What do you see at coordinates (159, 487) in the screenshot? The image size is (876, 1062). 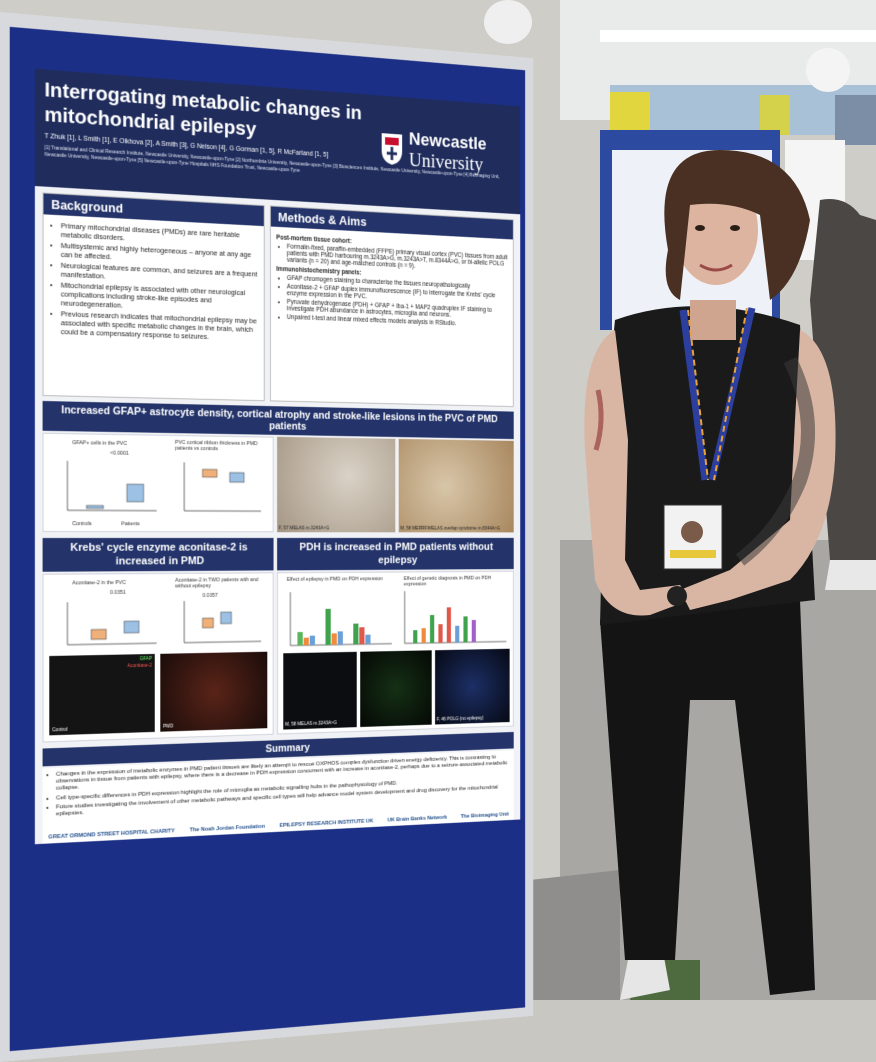 I see `box-plots` at bounding box center [159, 487].